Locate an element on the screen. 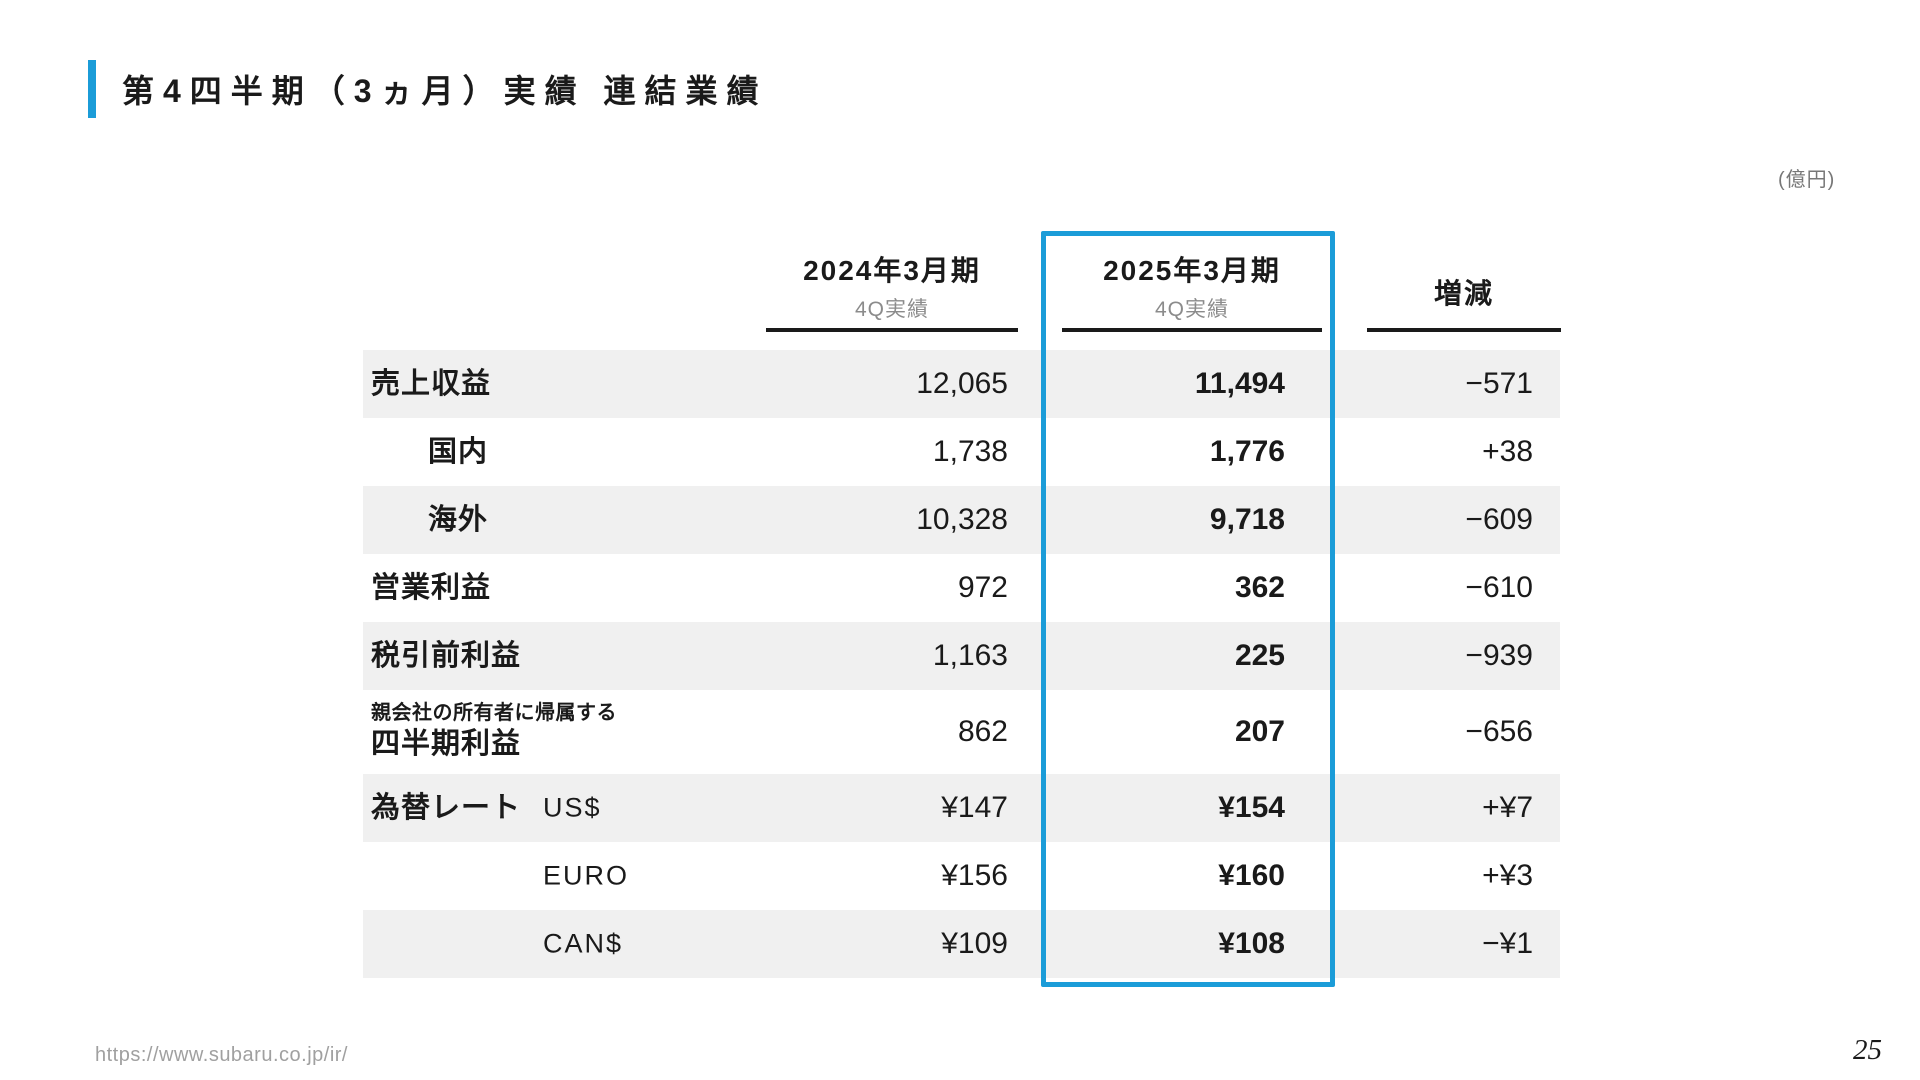 This screenshot has width=1920, height=1080. cell-diff-value: −¥1 is located at coordinates (1507, 943).